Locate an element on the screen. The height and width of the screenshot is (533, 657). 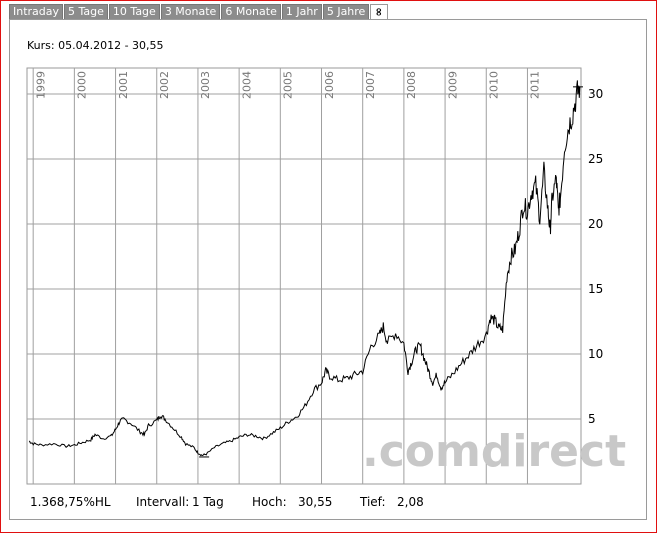
tab-0: Intraday is located at coordinates (36, 12).